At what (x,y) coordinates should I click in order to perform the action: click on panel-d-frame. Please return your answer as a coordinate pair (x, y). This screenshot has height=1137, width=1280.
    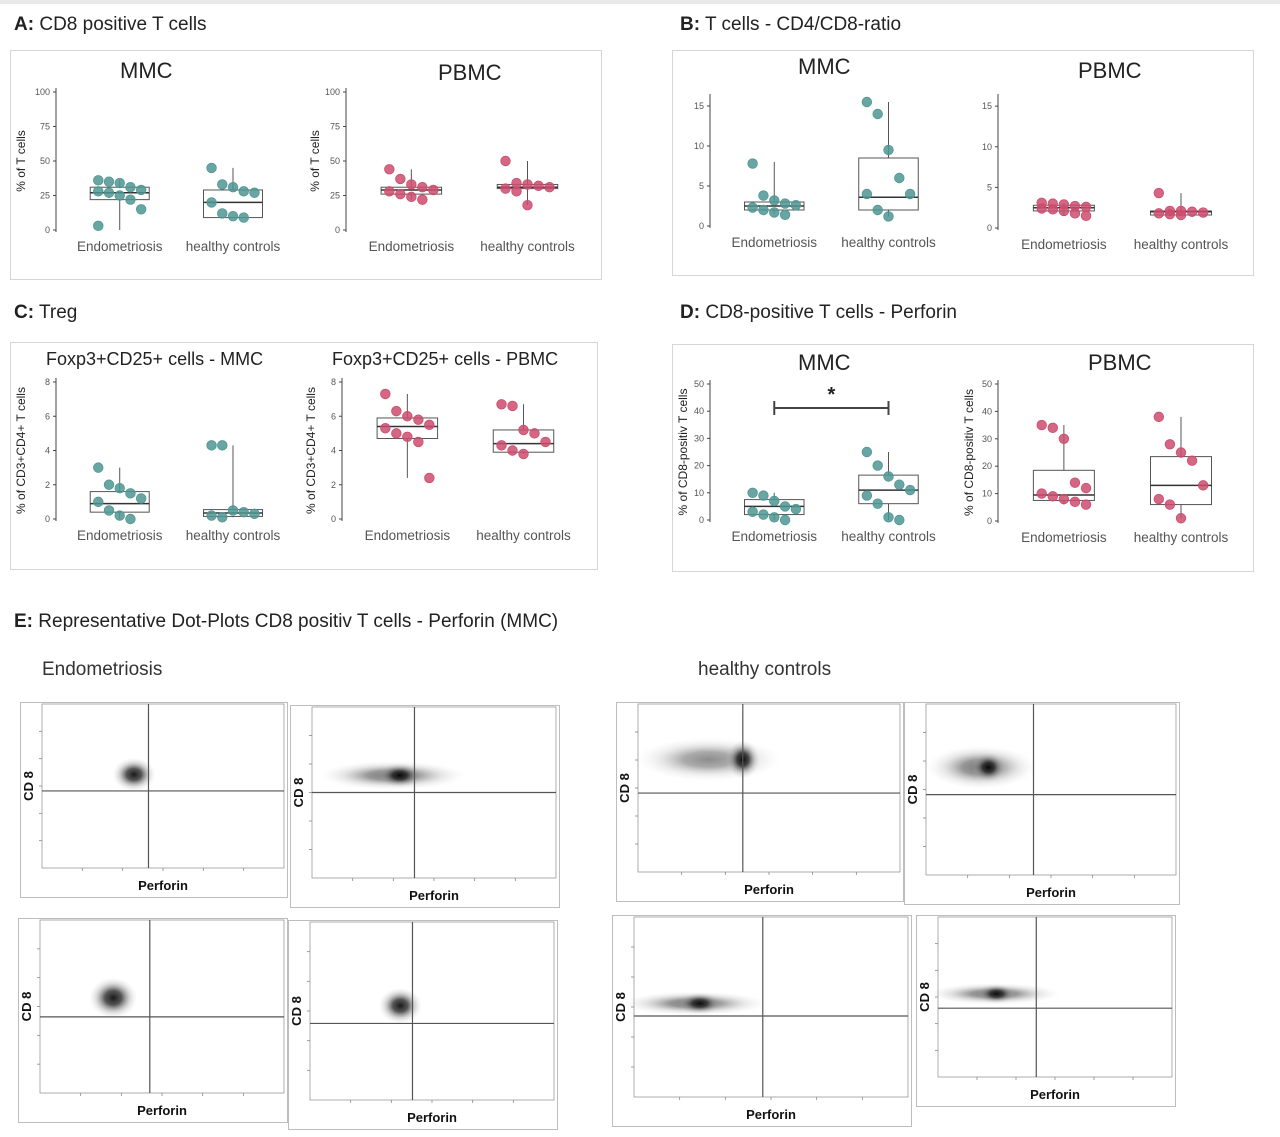
    Looking at the image, I should click on (963, 458).